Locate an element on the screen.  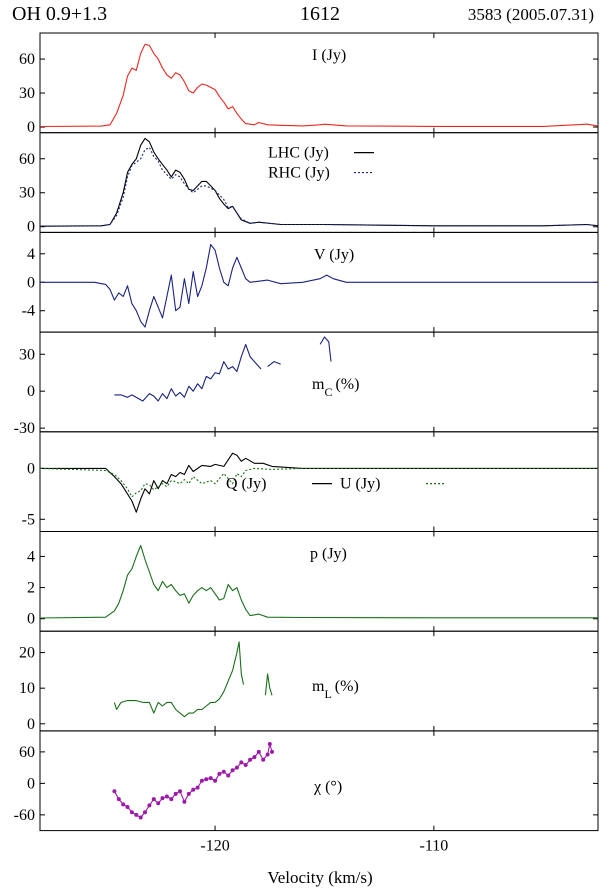
panel-1: 0 30 60 I (Jy) is located at coordinates (309, 84).